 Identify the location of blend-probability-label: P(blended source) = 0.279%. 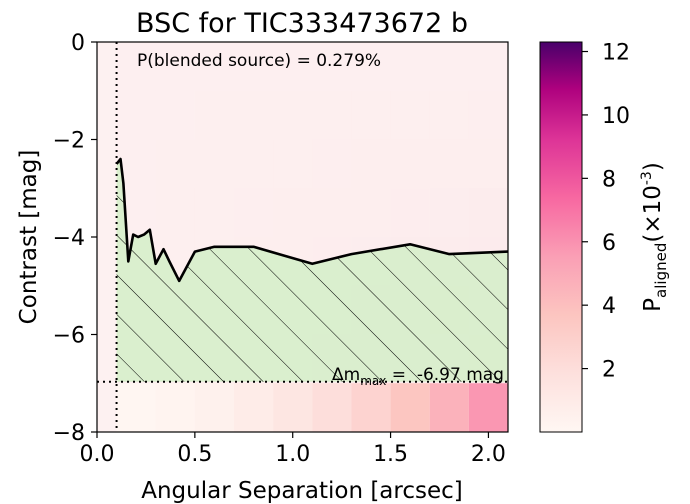
(259, 61).